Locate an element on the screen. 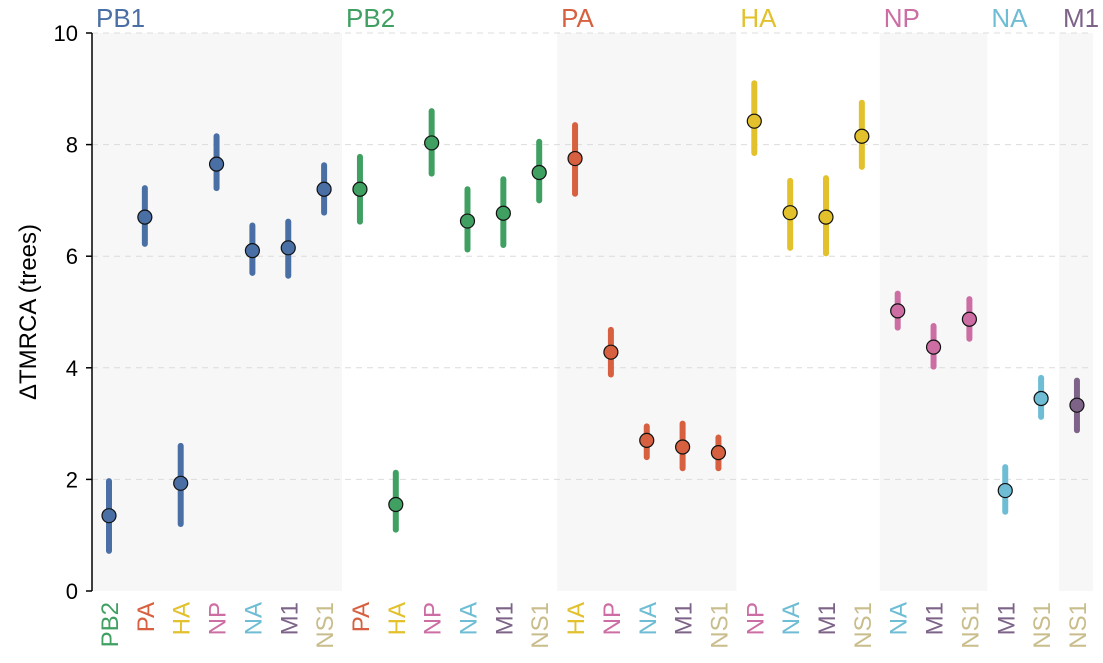 The height and width of the screenshot is (663, 1103). x-tick-pb2-np: NP is located at coordinates (433, 618).